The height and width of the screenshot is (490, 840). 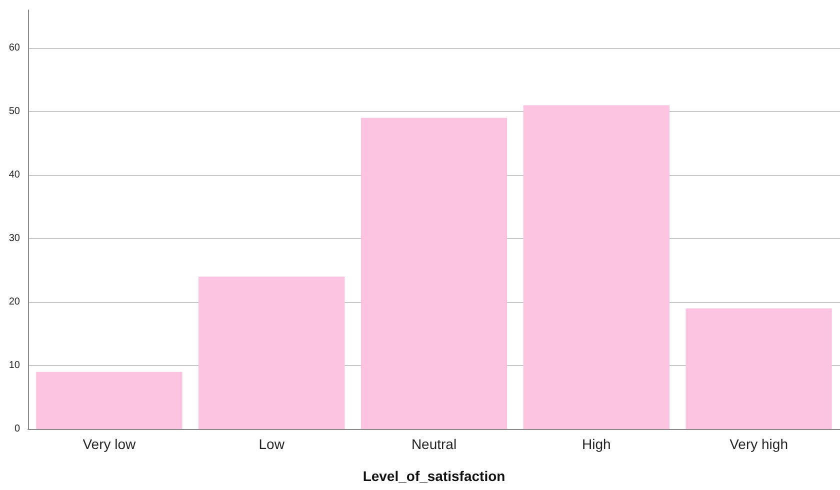 What do you see at coordinates (14, 175) in the screenshot?
I see `y-tick-label: 40` at bounding box center [14, 175].